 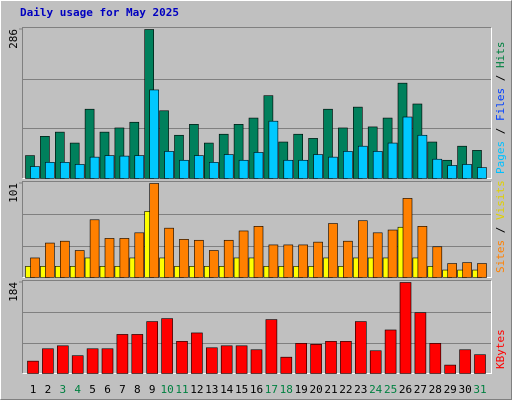 What do you see at coordinates (196, 389) in the screenshot?
I see `x-tick-label: 12` at bounding box center [196, 389].